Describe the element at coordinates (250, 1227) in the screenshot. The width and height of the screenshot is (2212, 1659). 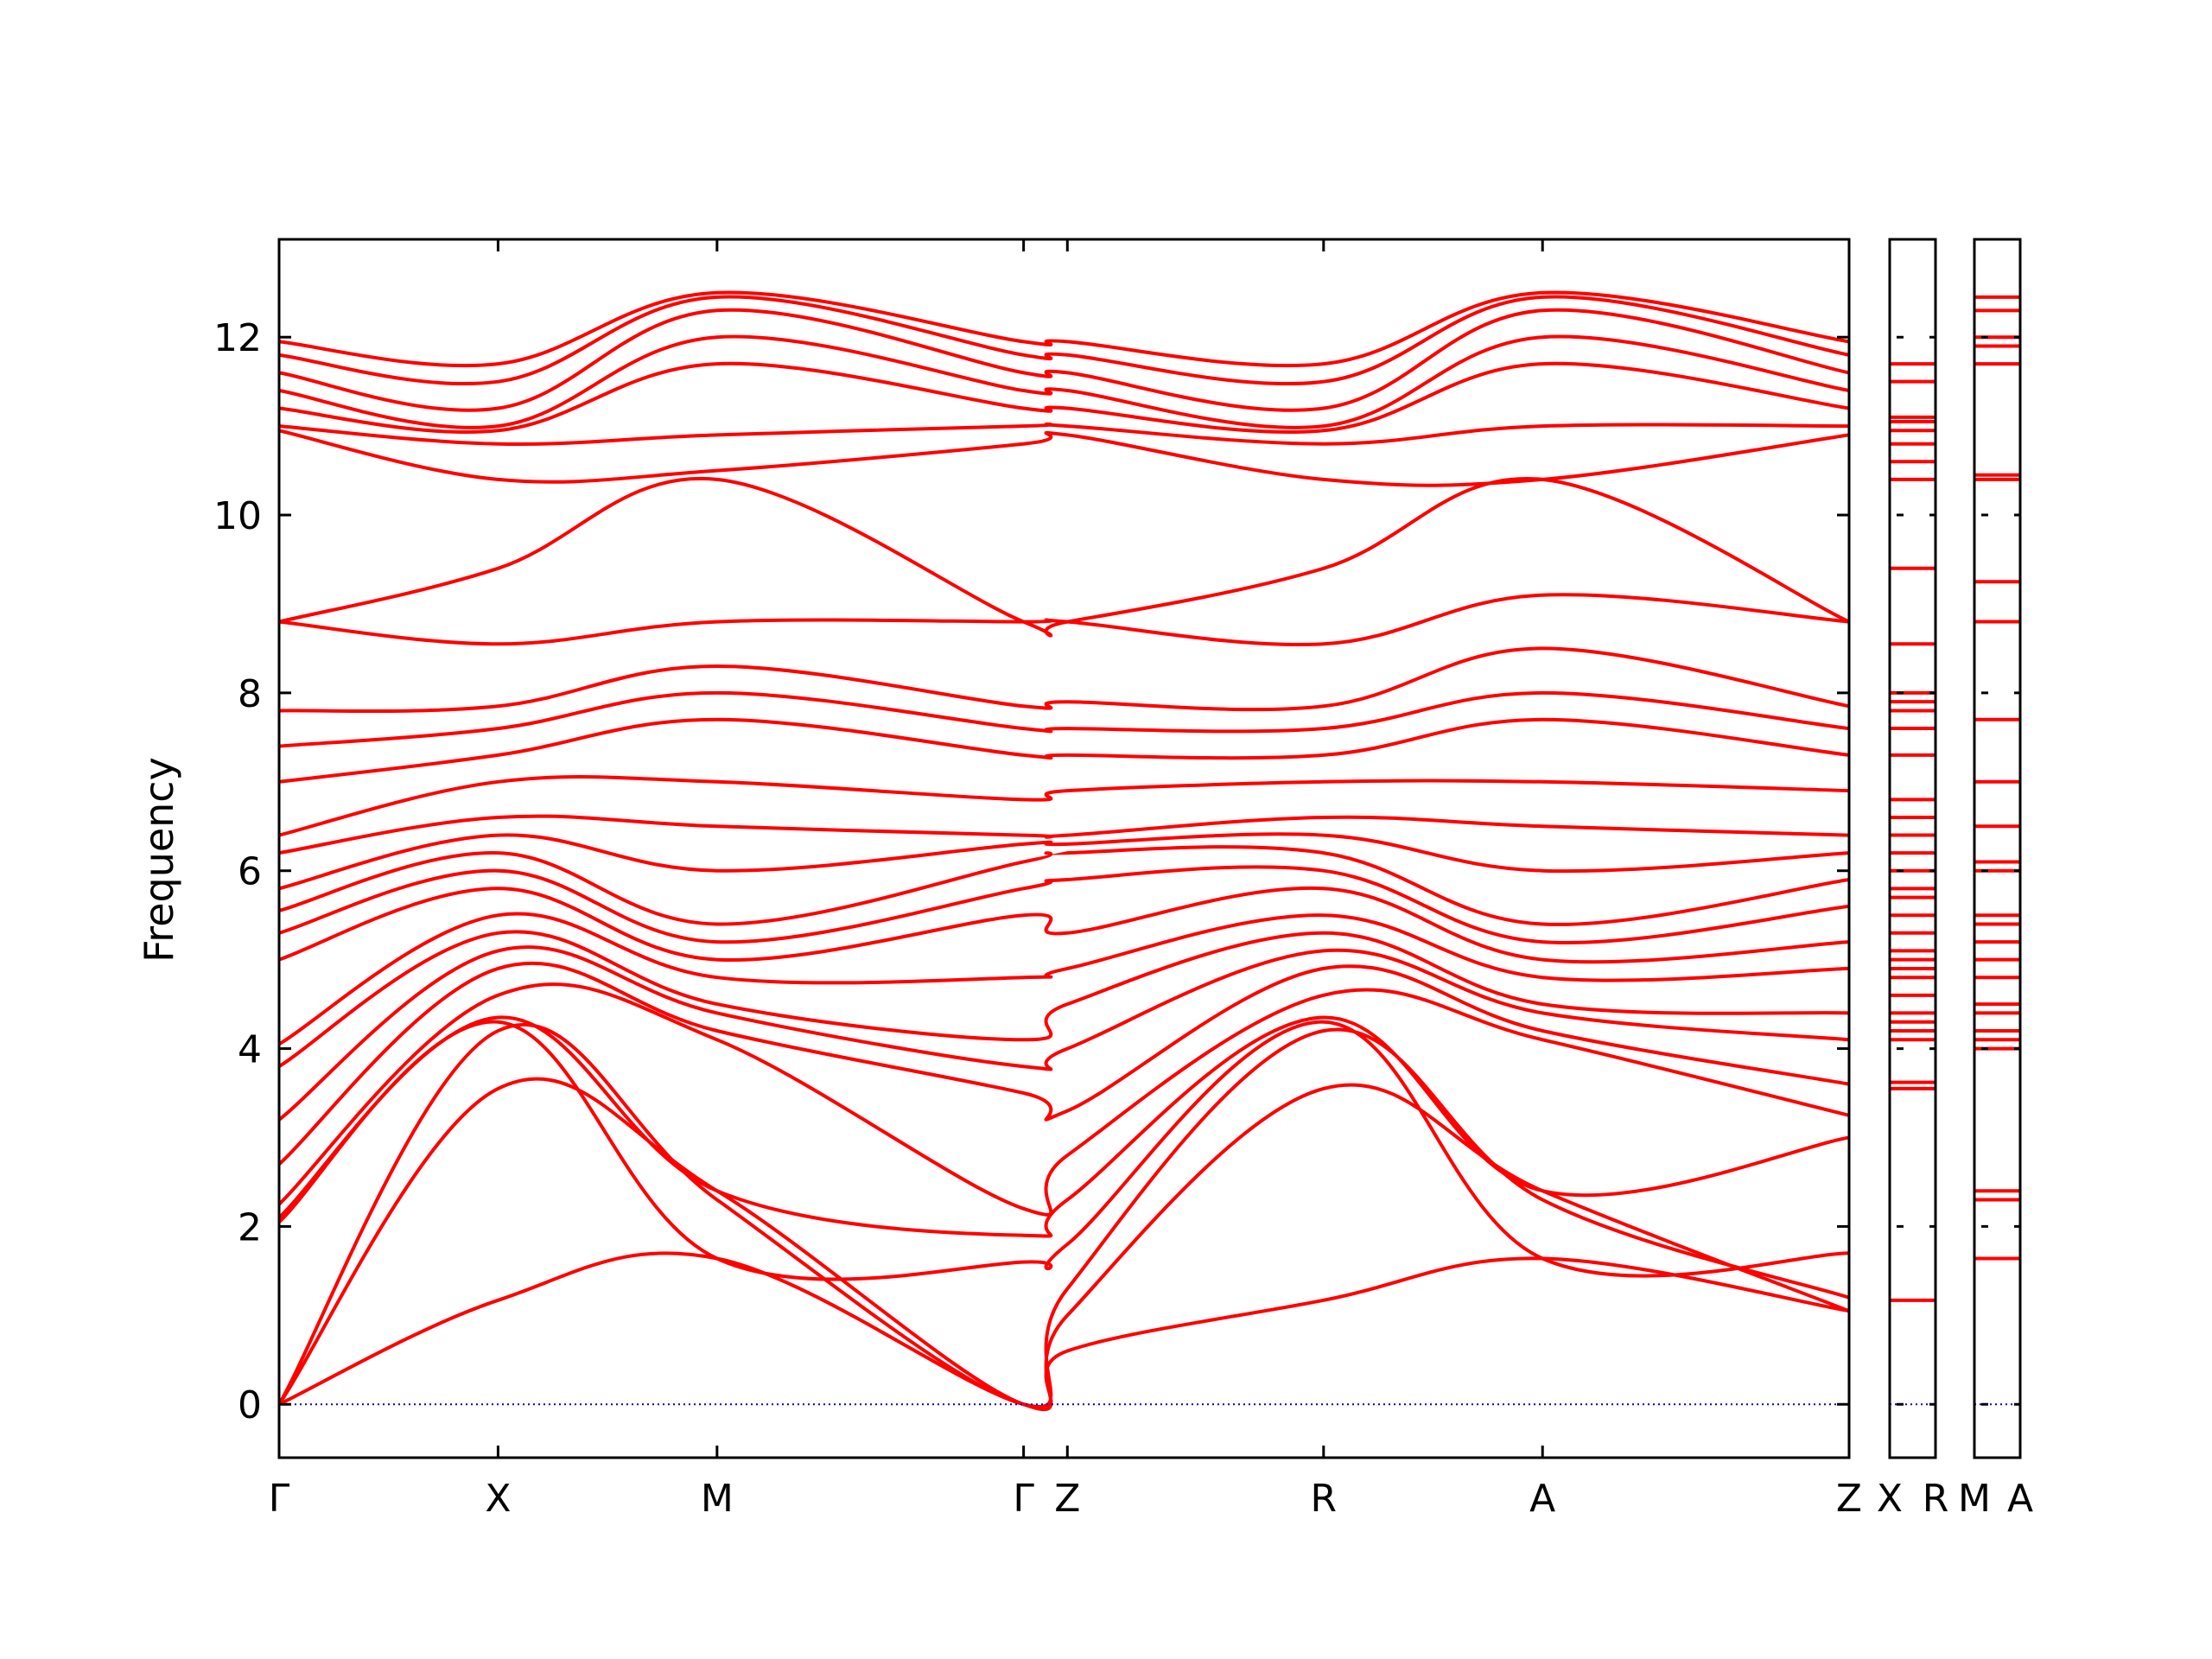
I see `y-tick-label: 2` at that location.